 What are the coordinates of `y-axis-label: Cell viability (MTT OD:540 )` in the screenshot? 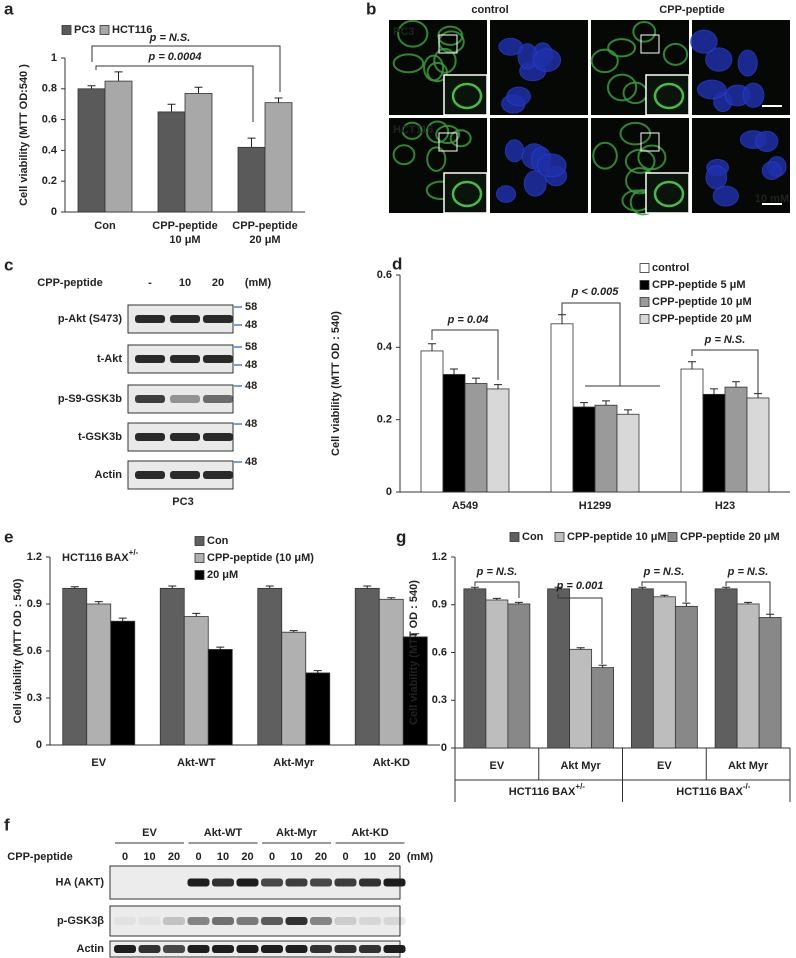 It's located at (24, 135).